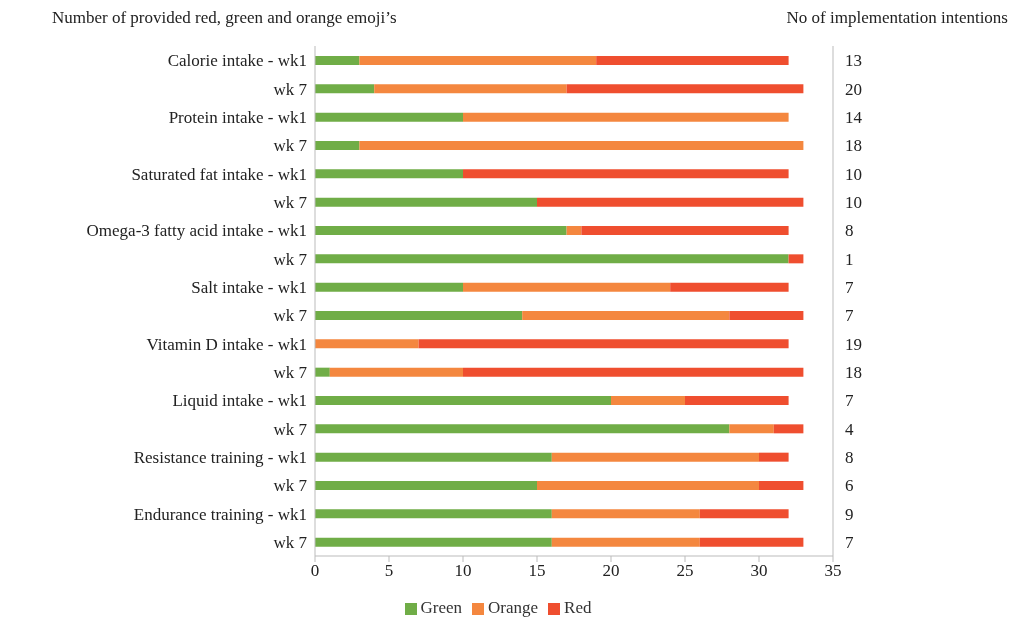 The width and height of the screenshot is (1012, 636). What do you see at coordinates (237, 61) in the screenshot?
I see `y-tick-label: Calorie intake - wk1` at bounding box center [237, 61].